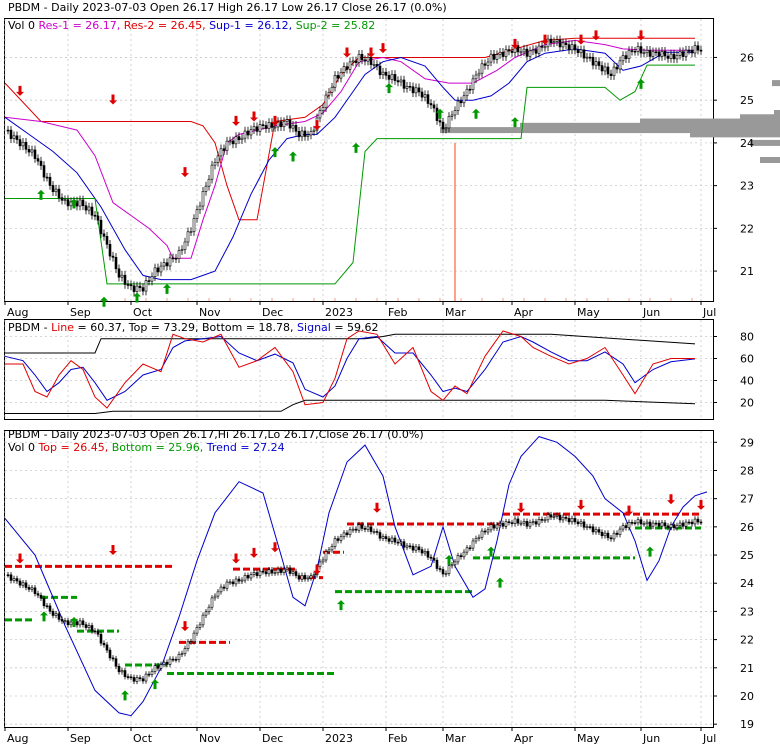 The height and width of the screenshot is (745, 780). Describe the element at coordinates (747, 403) in the screenshot. I see `1-ytick-label: 20` at that location.